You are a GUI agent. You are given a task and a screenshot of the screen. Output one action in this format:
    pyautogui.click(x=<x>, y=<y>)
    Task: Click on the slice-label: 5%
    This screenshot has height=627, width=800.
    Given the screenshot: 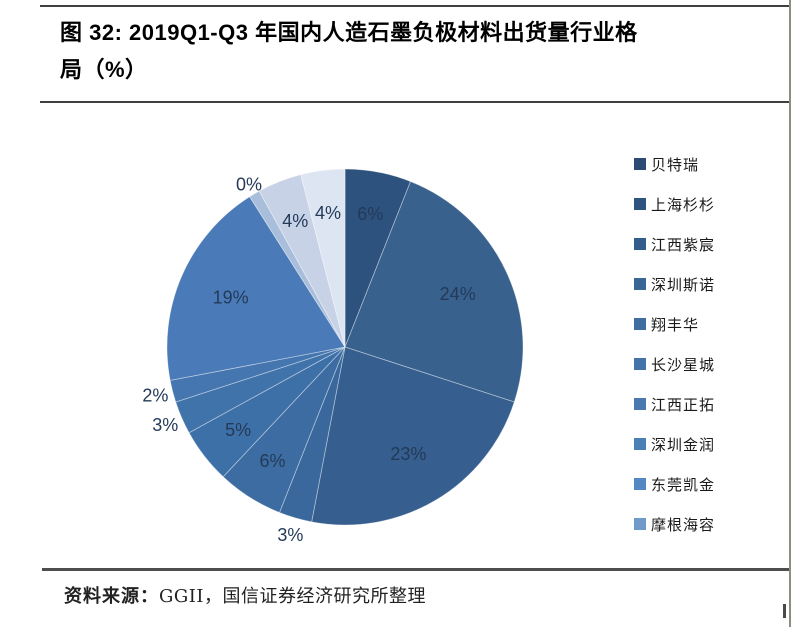 What is the action you would take?
    pyautogui.click(x=238, y=430)
    